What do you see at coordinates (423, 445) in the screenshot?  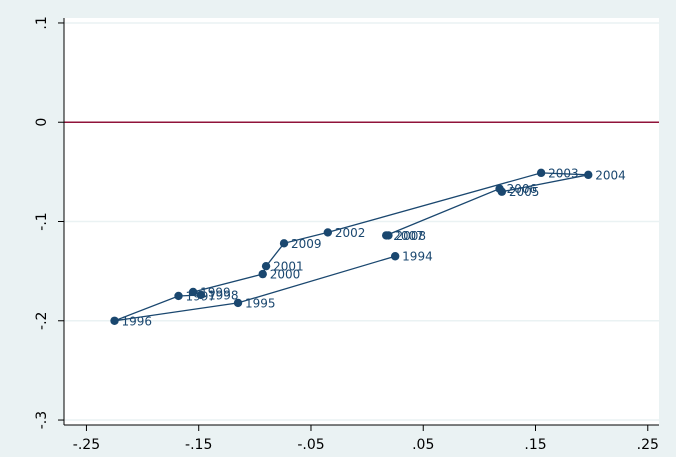 I see `x-tick-label: .05` at bounding box center [423, 445].